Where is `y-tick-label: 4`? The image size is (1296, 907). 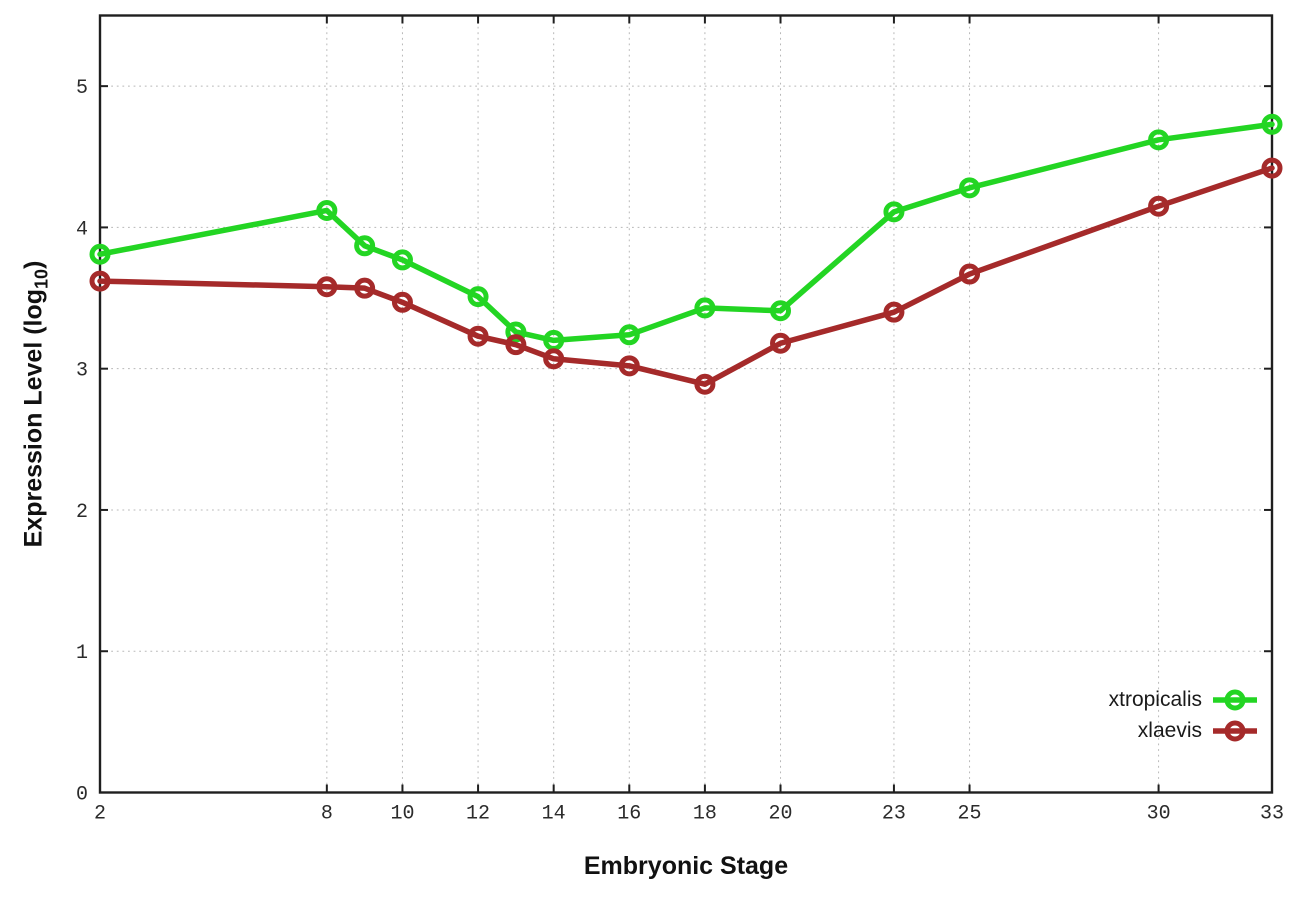
y-tick-label: 4 is located at coordinates (82, 229).